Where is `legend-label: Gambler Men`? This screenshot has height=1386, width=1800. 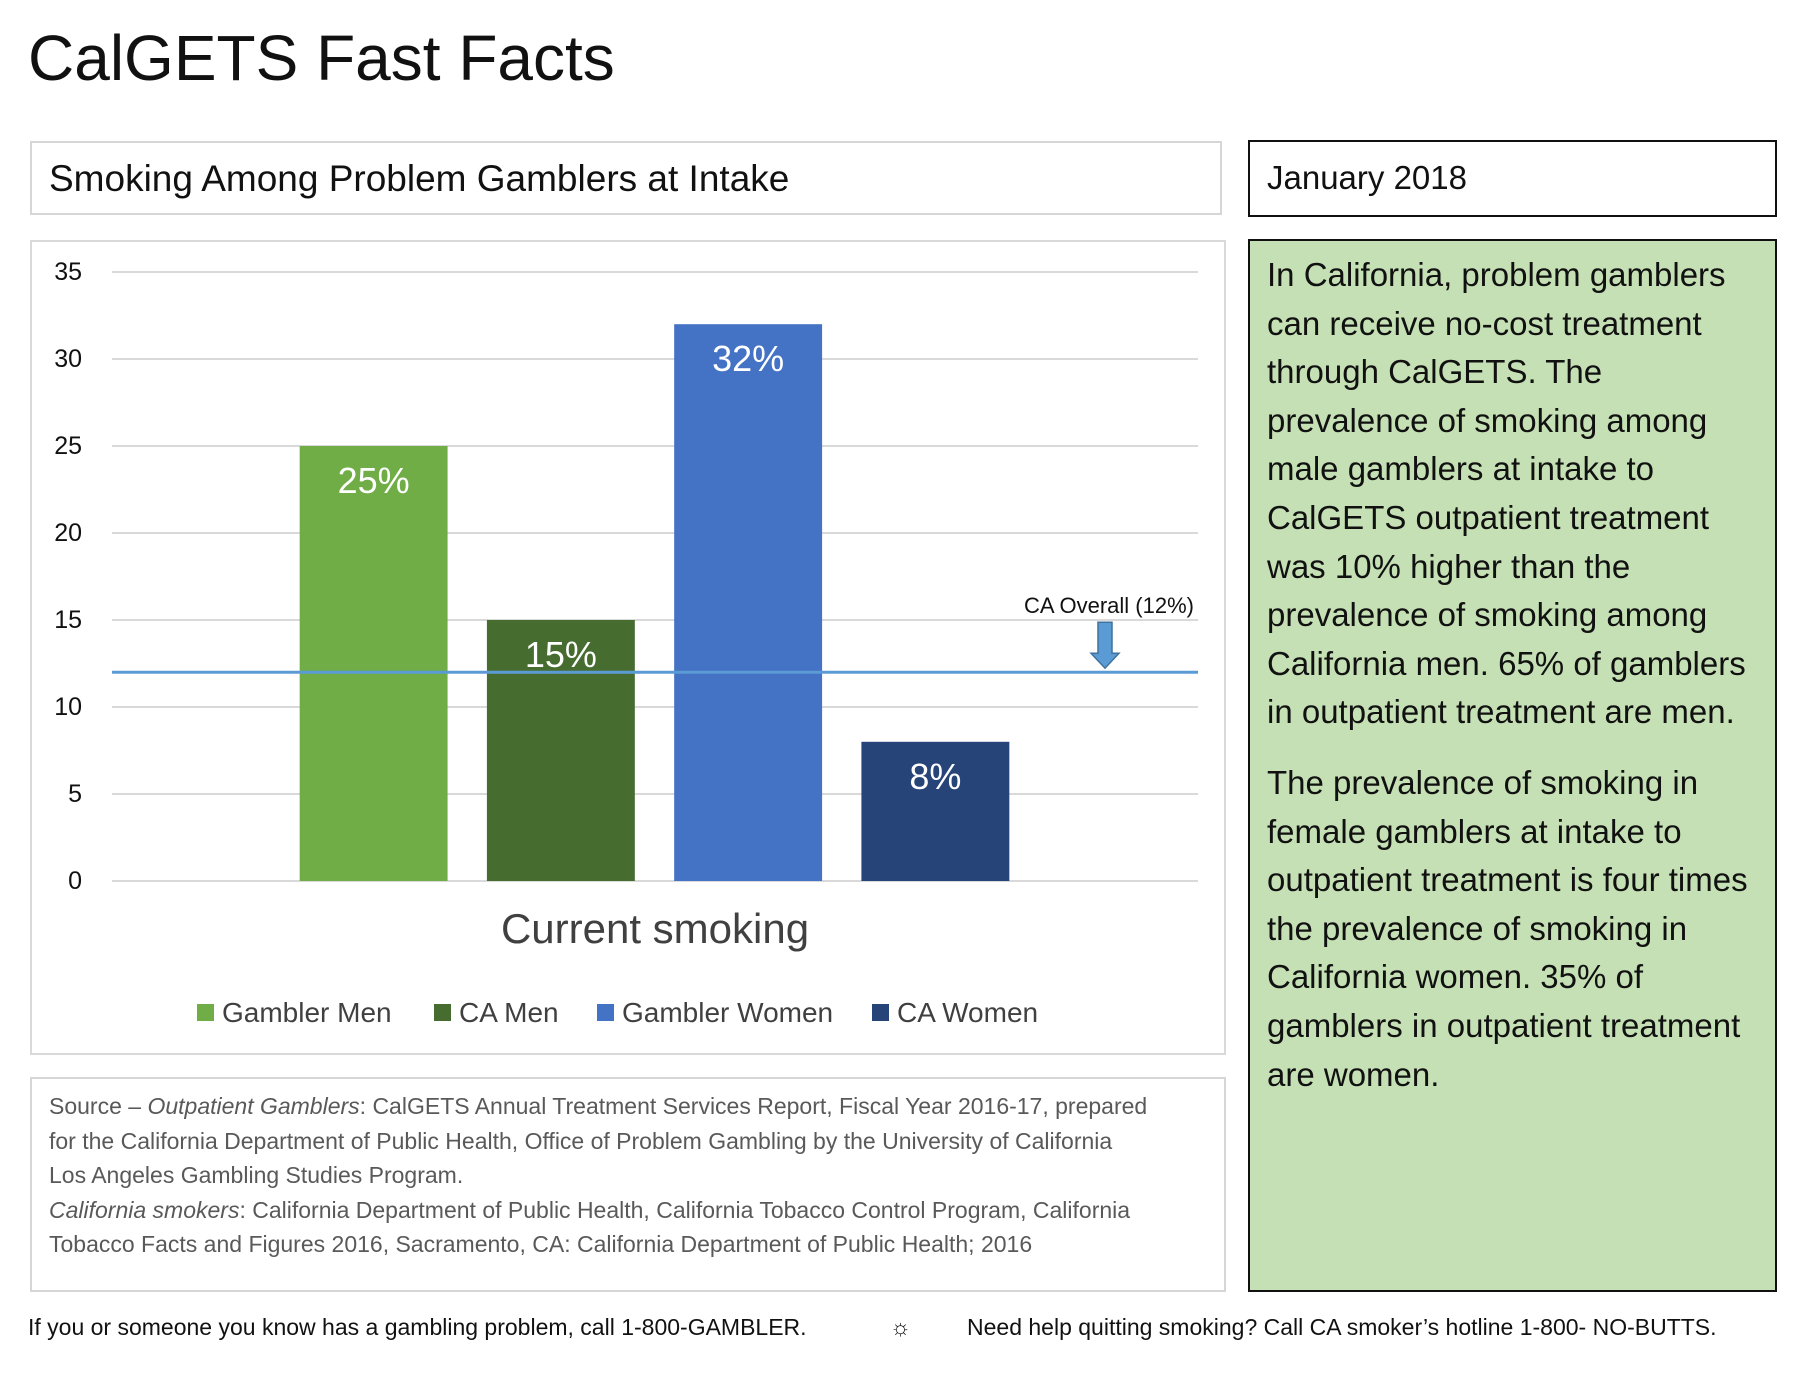
legend-label: Gambler Men is located at coordinates (307, 1012).